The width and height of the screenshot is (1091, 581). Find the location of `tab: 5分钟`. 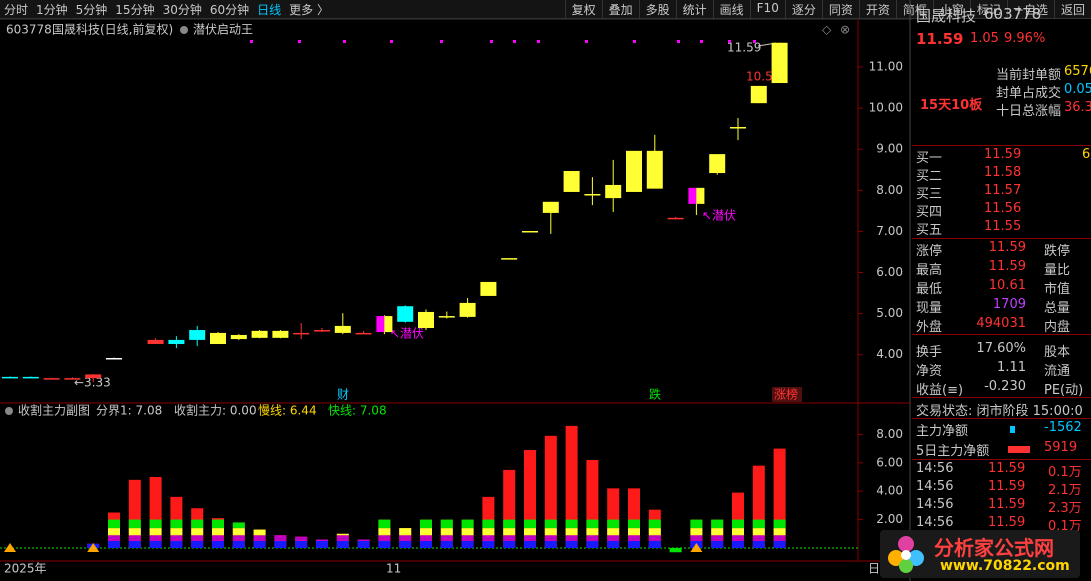

tab: 5分钟 is located at coordinates (91, 10).